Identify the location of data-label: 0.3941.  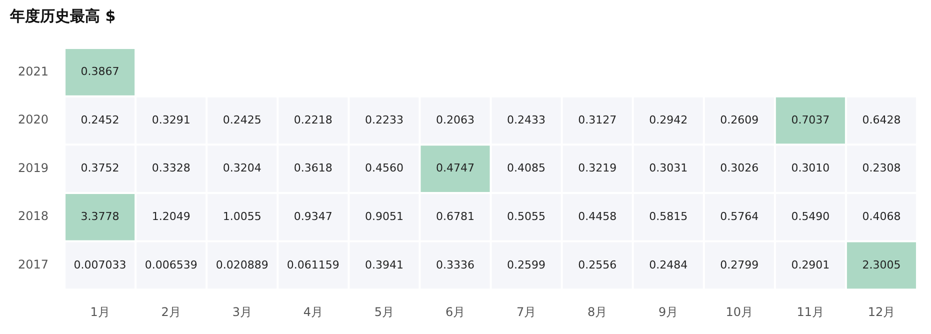
(384, 265).